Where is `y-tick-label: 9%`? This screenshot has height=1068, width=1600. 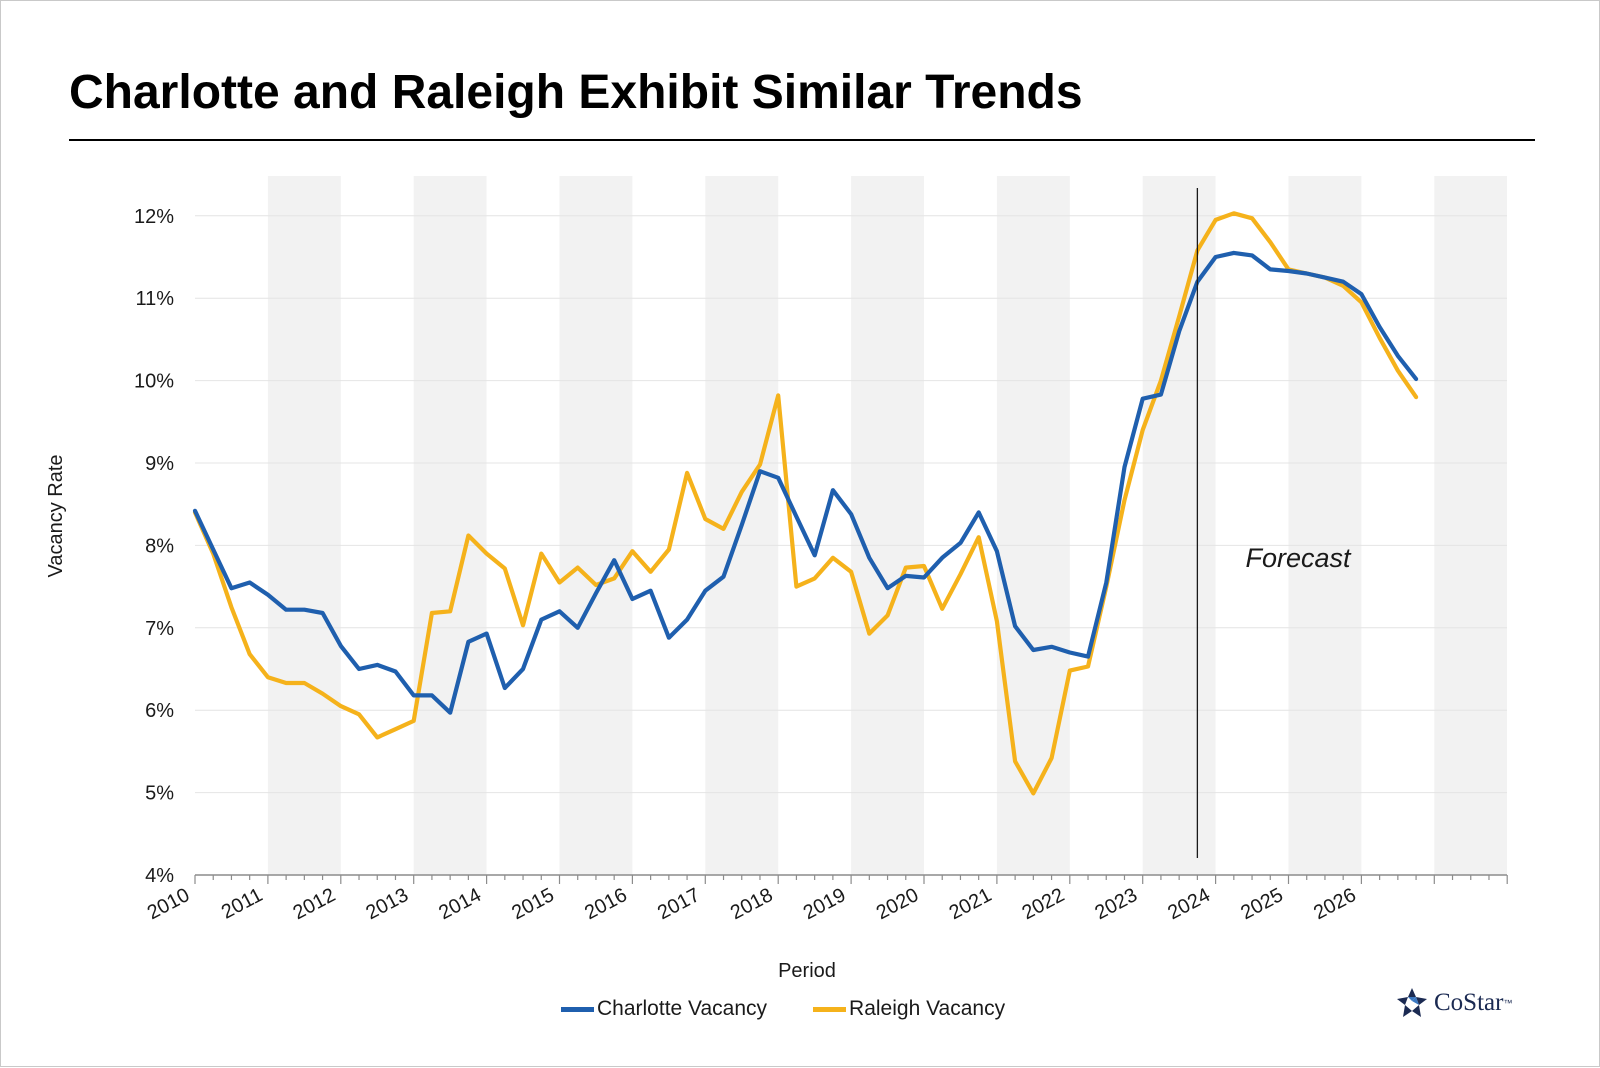
y-tick-label: 9% is located at coordinates (159, 464).